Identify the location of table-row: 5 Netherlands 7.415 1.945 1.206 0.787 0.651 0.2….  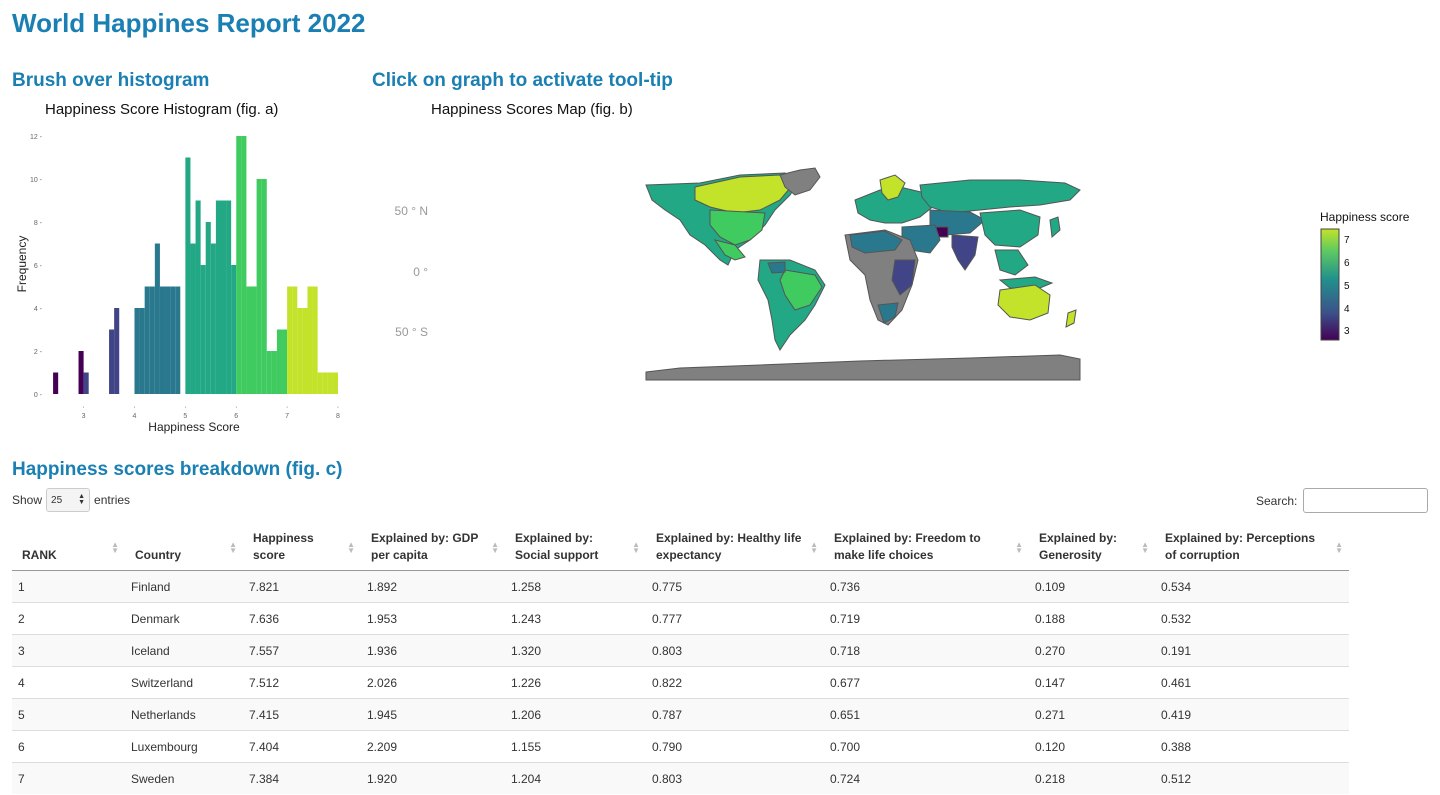
(680, 714).